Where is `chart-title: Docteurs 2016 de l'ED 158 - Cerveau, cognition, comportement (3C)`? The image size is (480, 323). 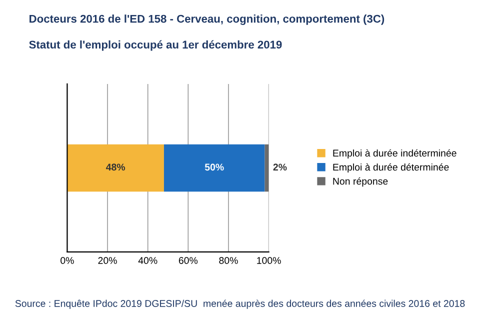
chart-title: Docteurs 2016 de l'ED 158 - Cerveau, cognition, comportement (3C) is located at coordinates (207, 19).